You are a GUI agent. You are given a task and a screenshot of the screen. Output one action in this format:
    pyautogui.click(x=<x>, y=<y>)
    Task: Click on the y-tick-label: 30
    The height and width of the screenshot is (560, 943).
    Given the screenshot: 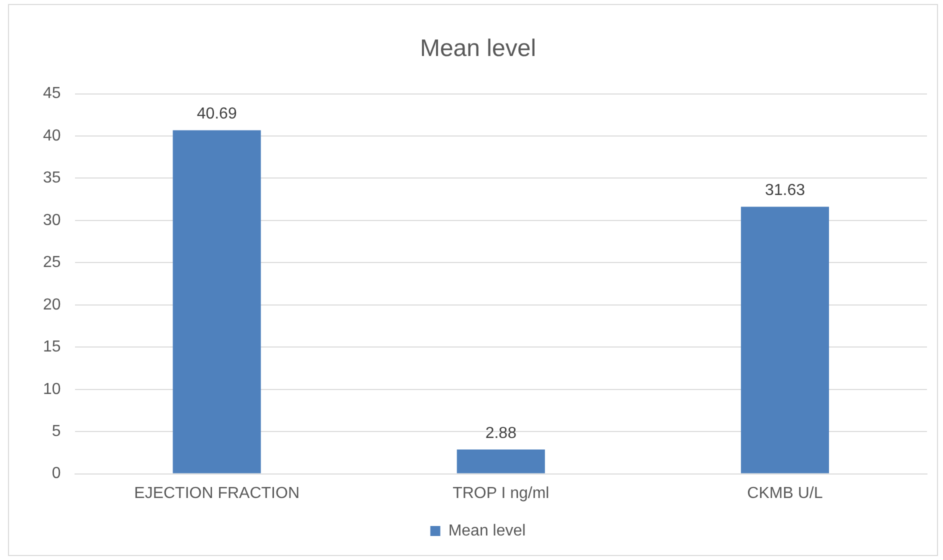 What is the action you would take?
    pyautogui.click(x=52, y=220)
    